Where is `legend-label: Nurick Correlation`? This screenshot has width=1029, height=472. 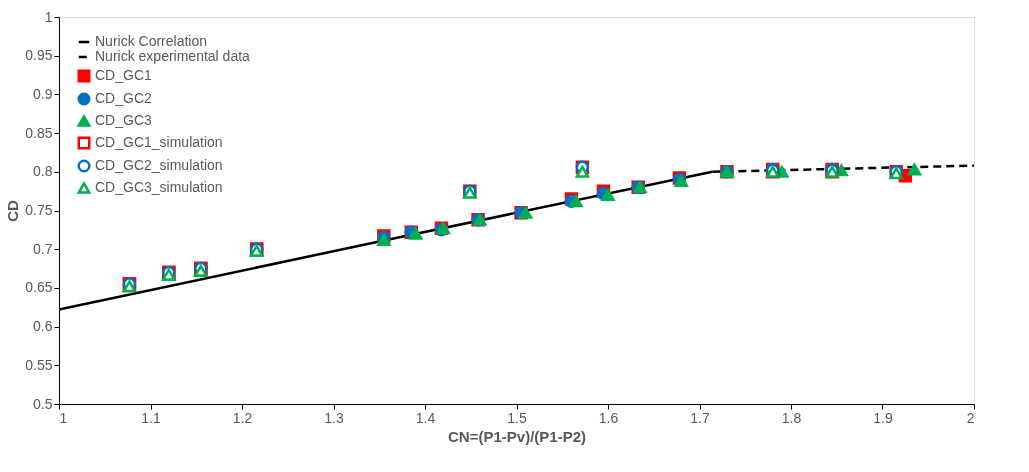
legend-label: Nurick Correlation is located at coordinates (151, 41).